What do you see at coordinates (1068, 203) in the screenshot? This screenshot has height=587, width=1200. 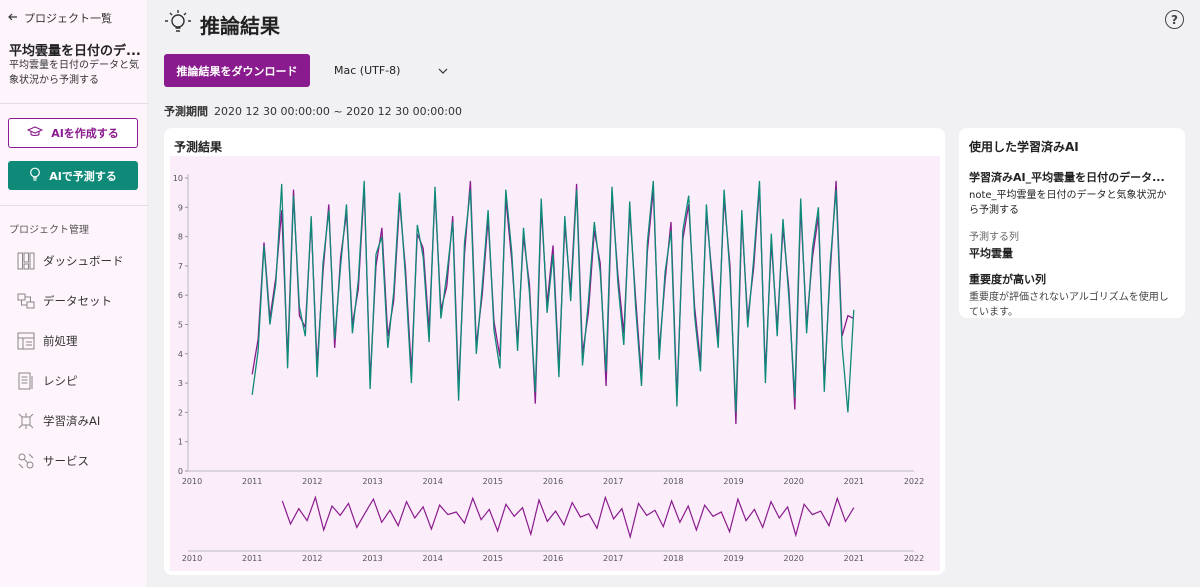 I see `trained-ai-file: note_平均雲量を日付のデータと気象状況から予測する` at bounding box center [1068, 203].